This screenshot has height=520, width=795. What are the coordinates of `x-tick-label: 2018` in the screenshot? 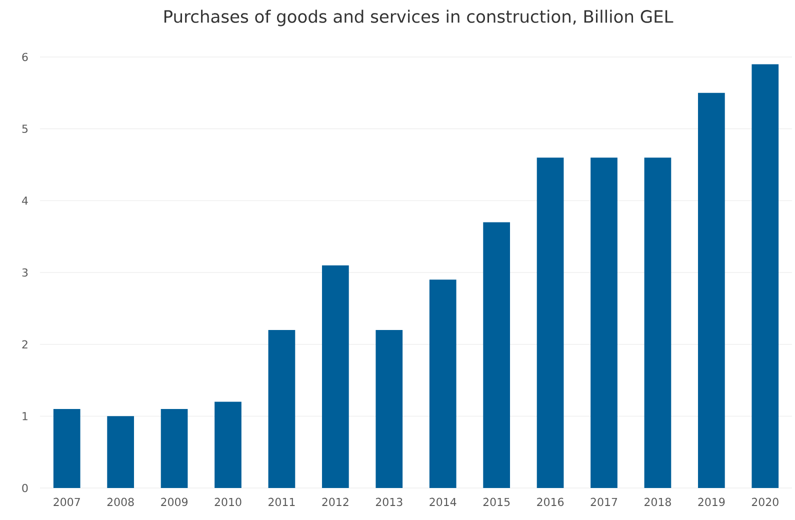 It's located at (657, 502).